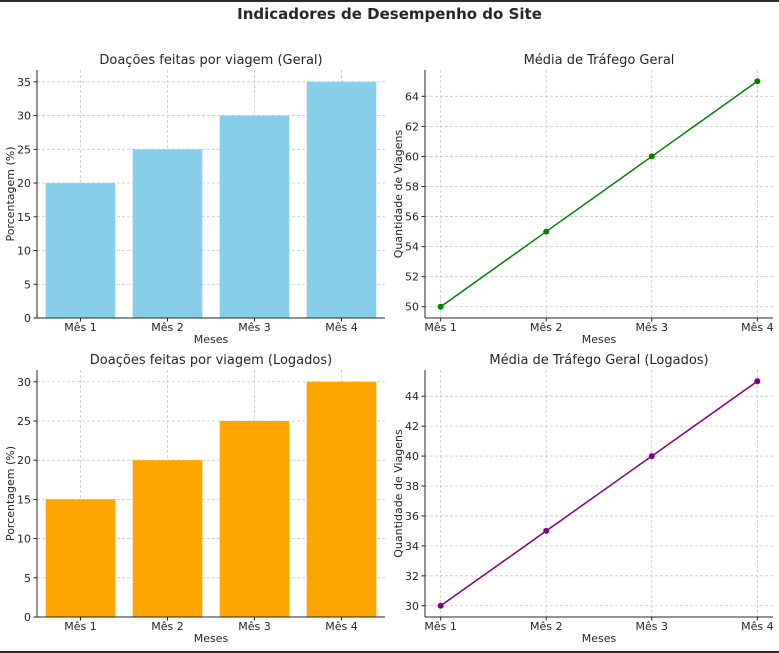 Image resolution: width=779 pixels, height=653 pixels. Describe the element at coordinates (412, 576) in the screenshot. I see `y-tick-label: 32` at that location.